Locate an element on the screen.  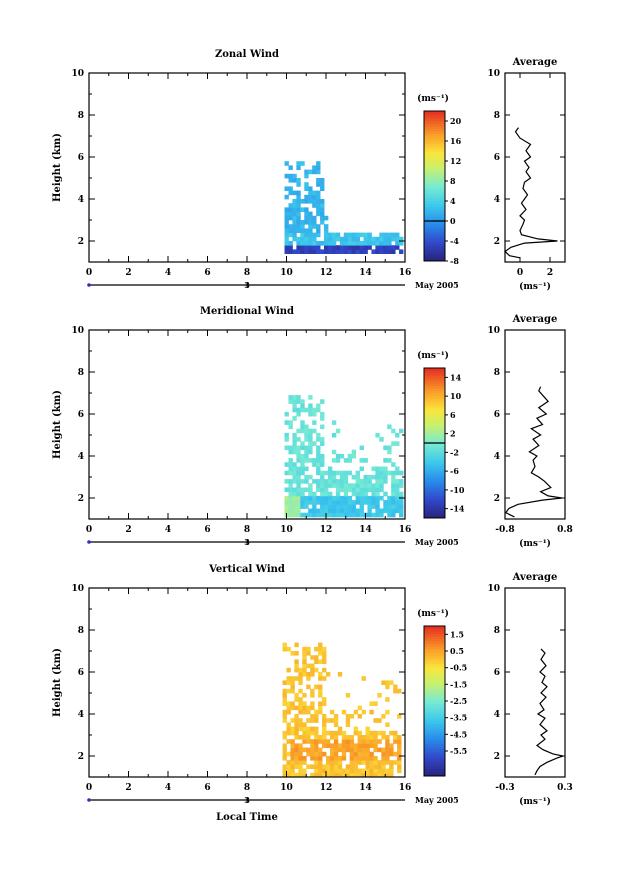
heatmap-cells is located at coordinates (344, 456).